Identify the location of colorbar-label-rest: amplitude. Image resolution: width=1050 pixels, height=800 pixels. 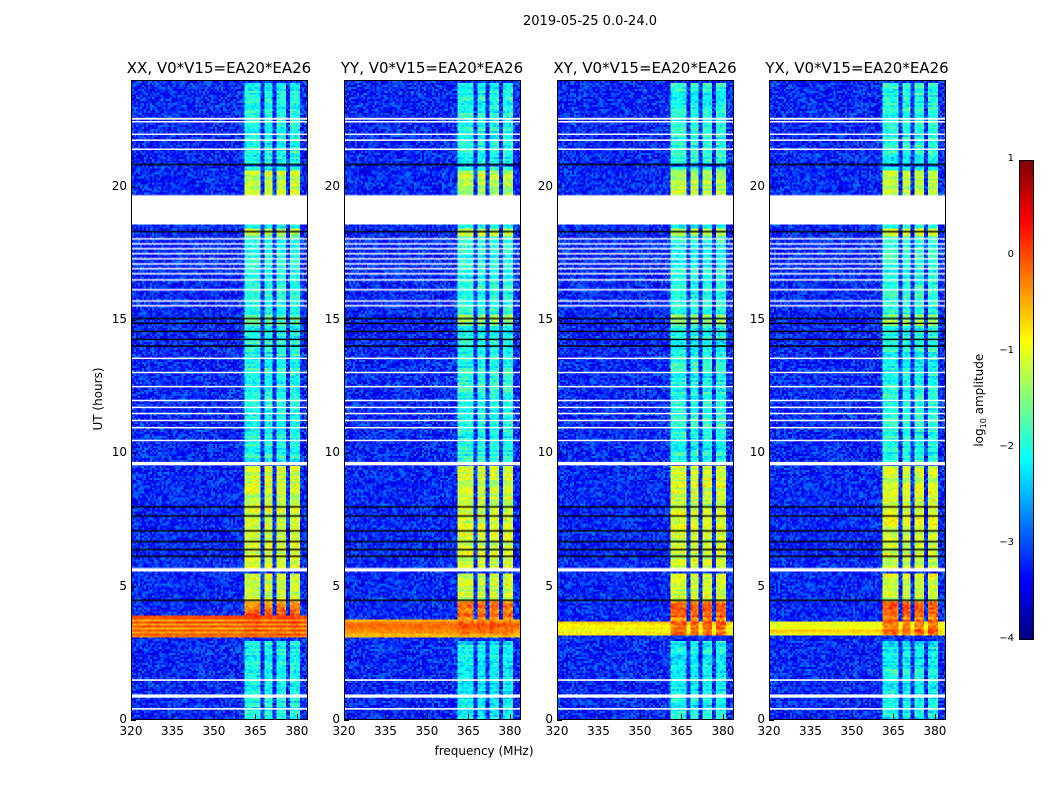
(978, 386).